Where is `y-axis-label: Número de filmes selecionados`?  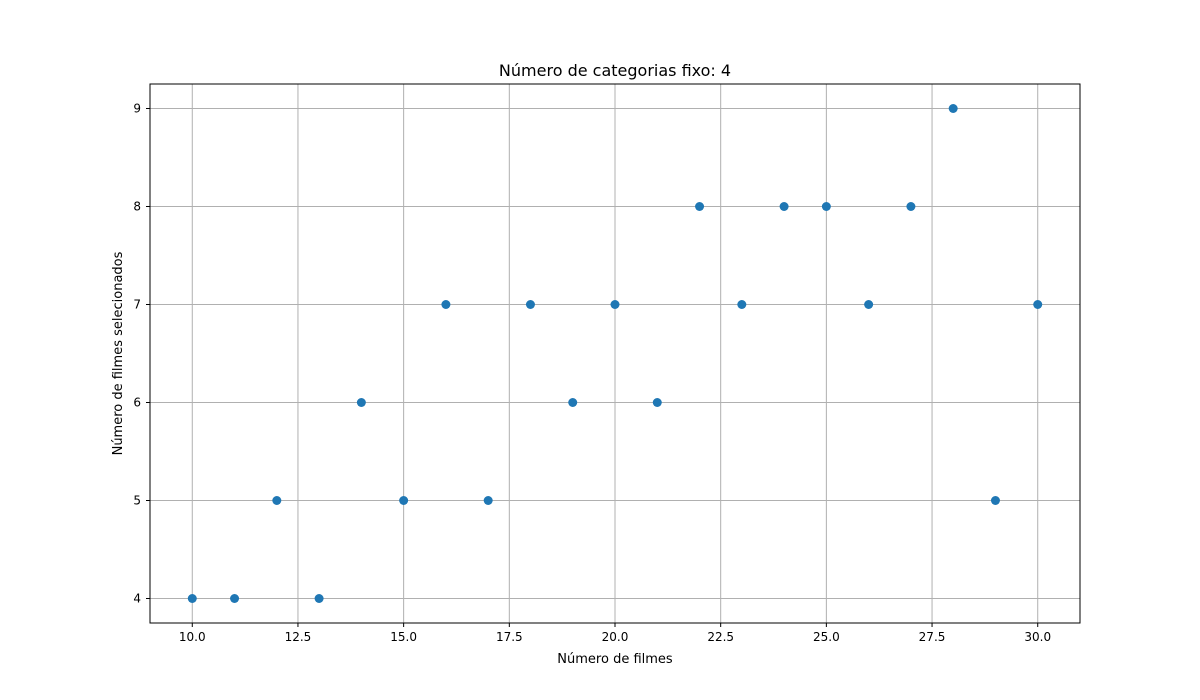
y-axis-label: Número de filmes selecionados is located at coordinates (118, 353).